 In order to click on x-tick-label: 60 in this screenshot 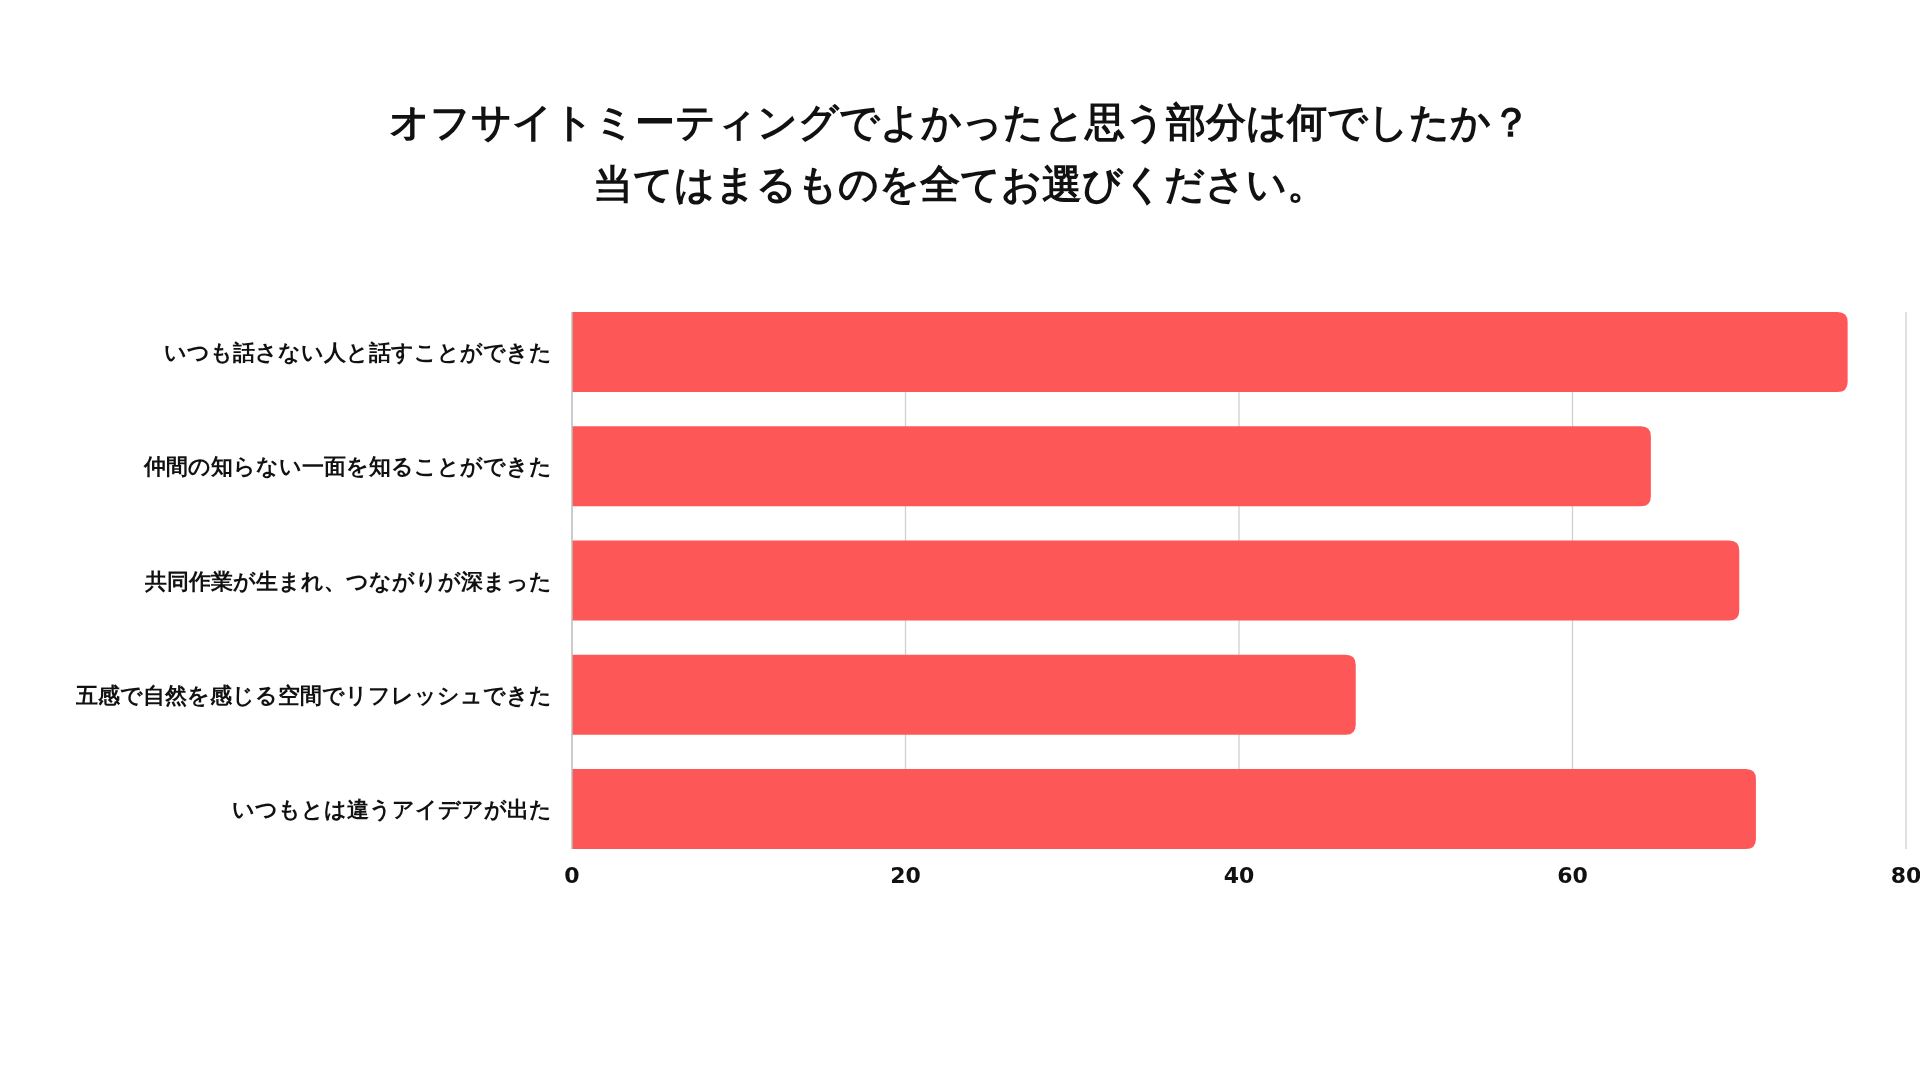, I will do `click(1572, 875)`.